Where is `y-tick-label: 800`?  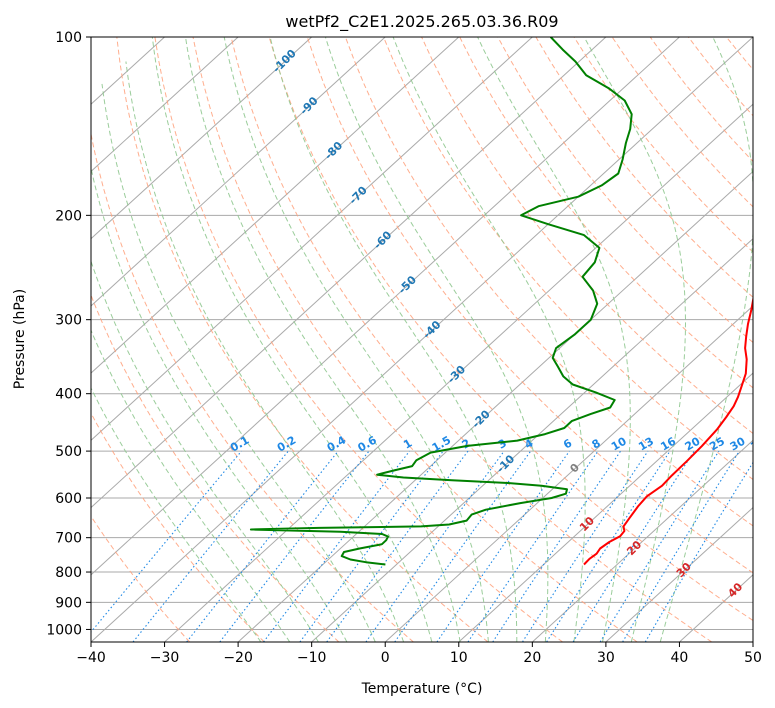 y-tick-label: 800 is located at coordinates (68, 573).